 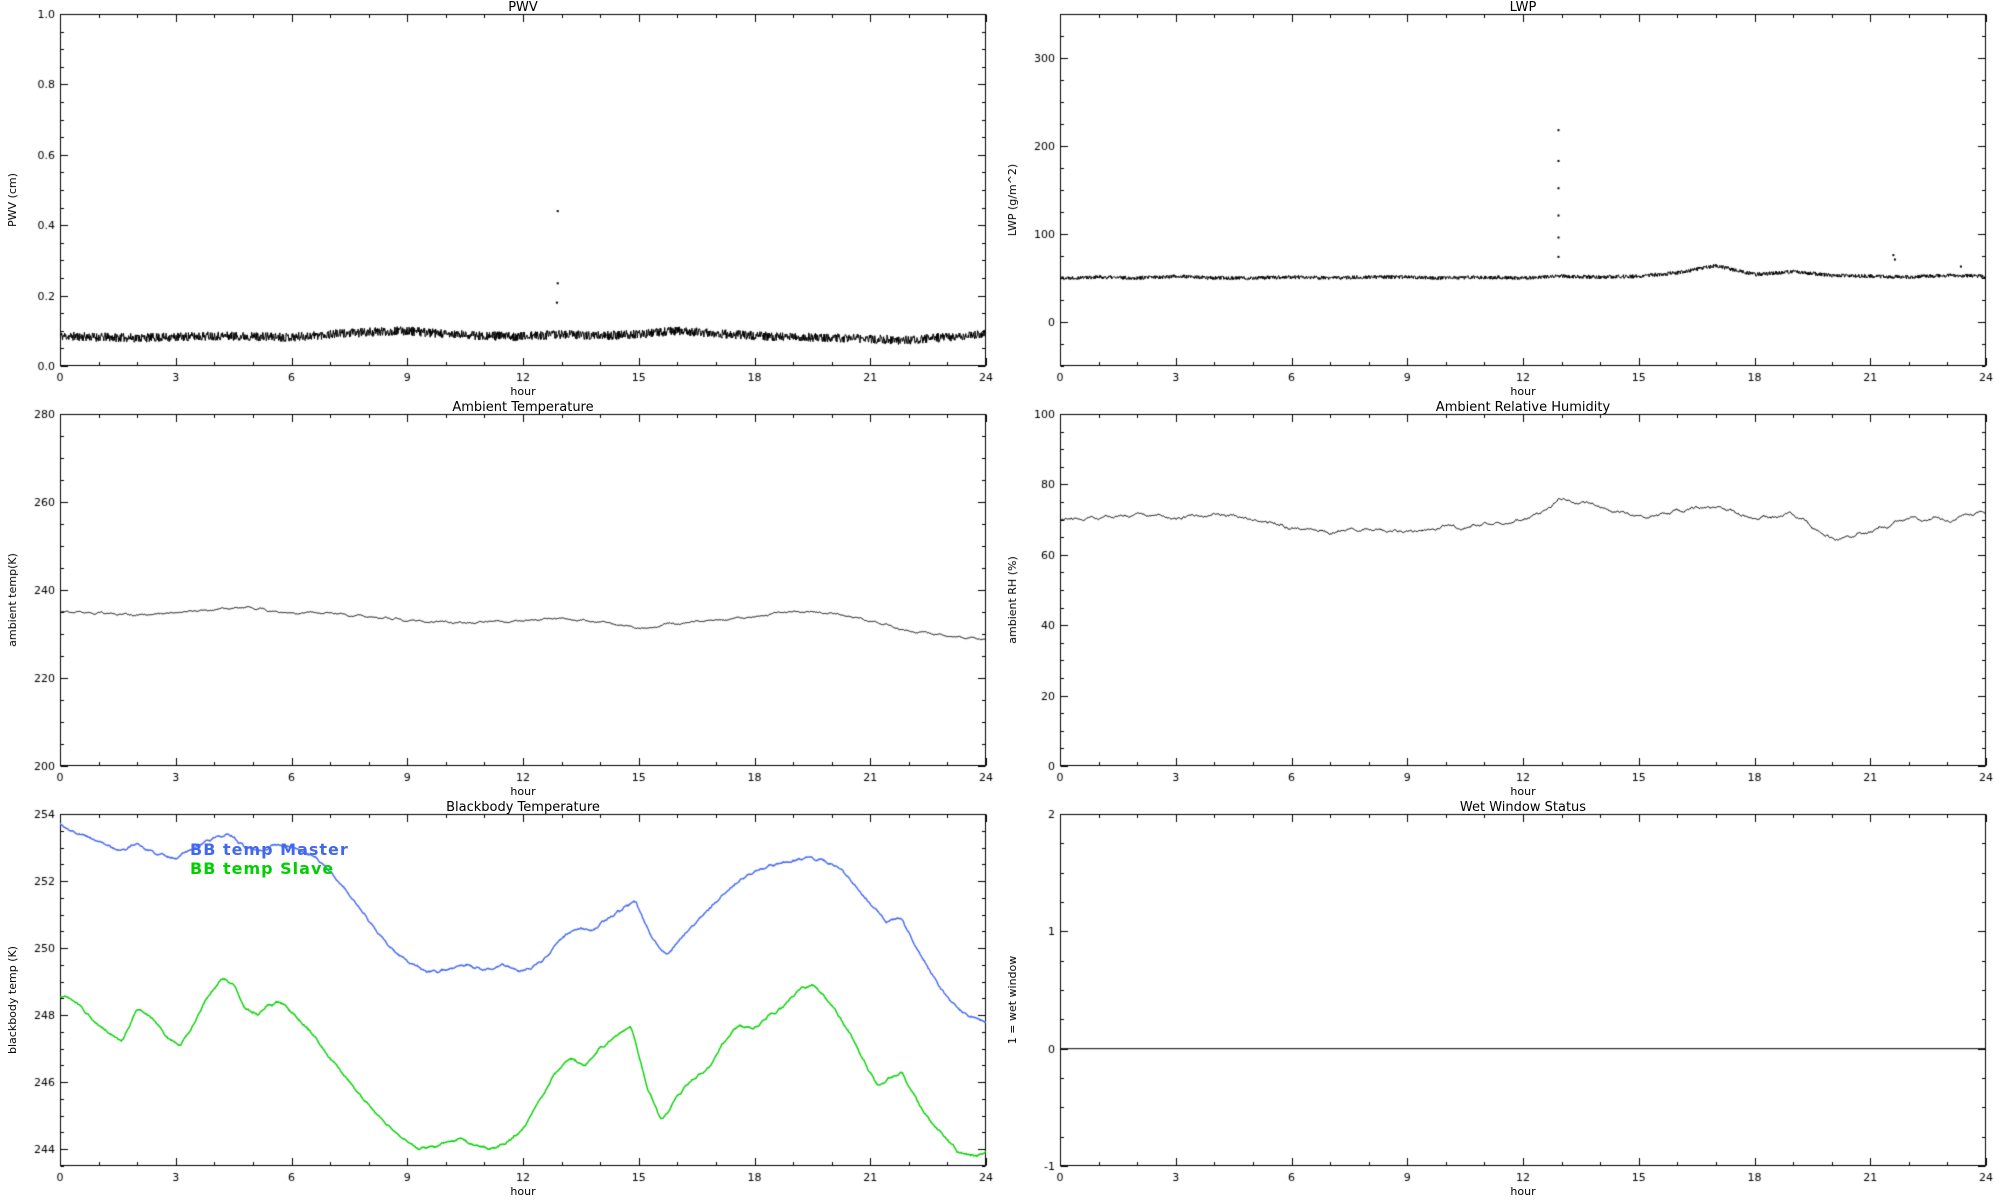 What do you see at coordinates (523, 1191) in the screenshot?
I see `blackbody-temperature-x-axis-label: hour` at bounding box center [523, 1191].